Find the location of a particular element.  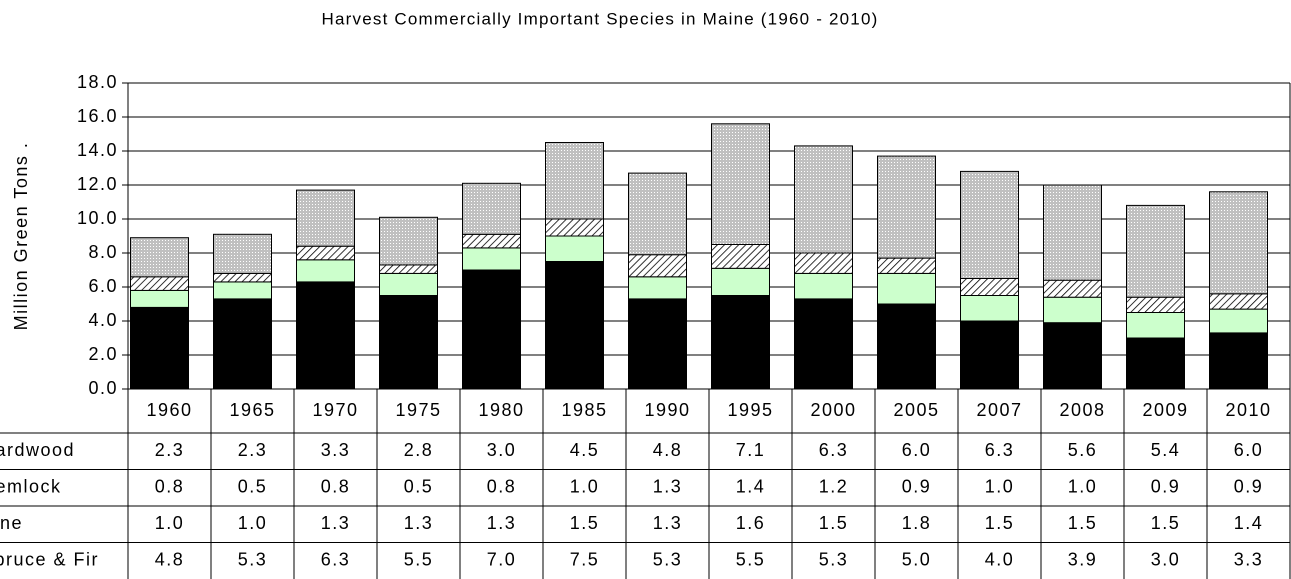

table-value: 6.0 is located at coordinates (917, 450).